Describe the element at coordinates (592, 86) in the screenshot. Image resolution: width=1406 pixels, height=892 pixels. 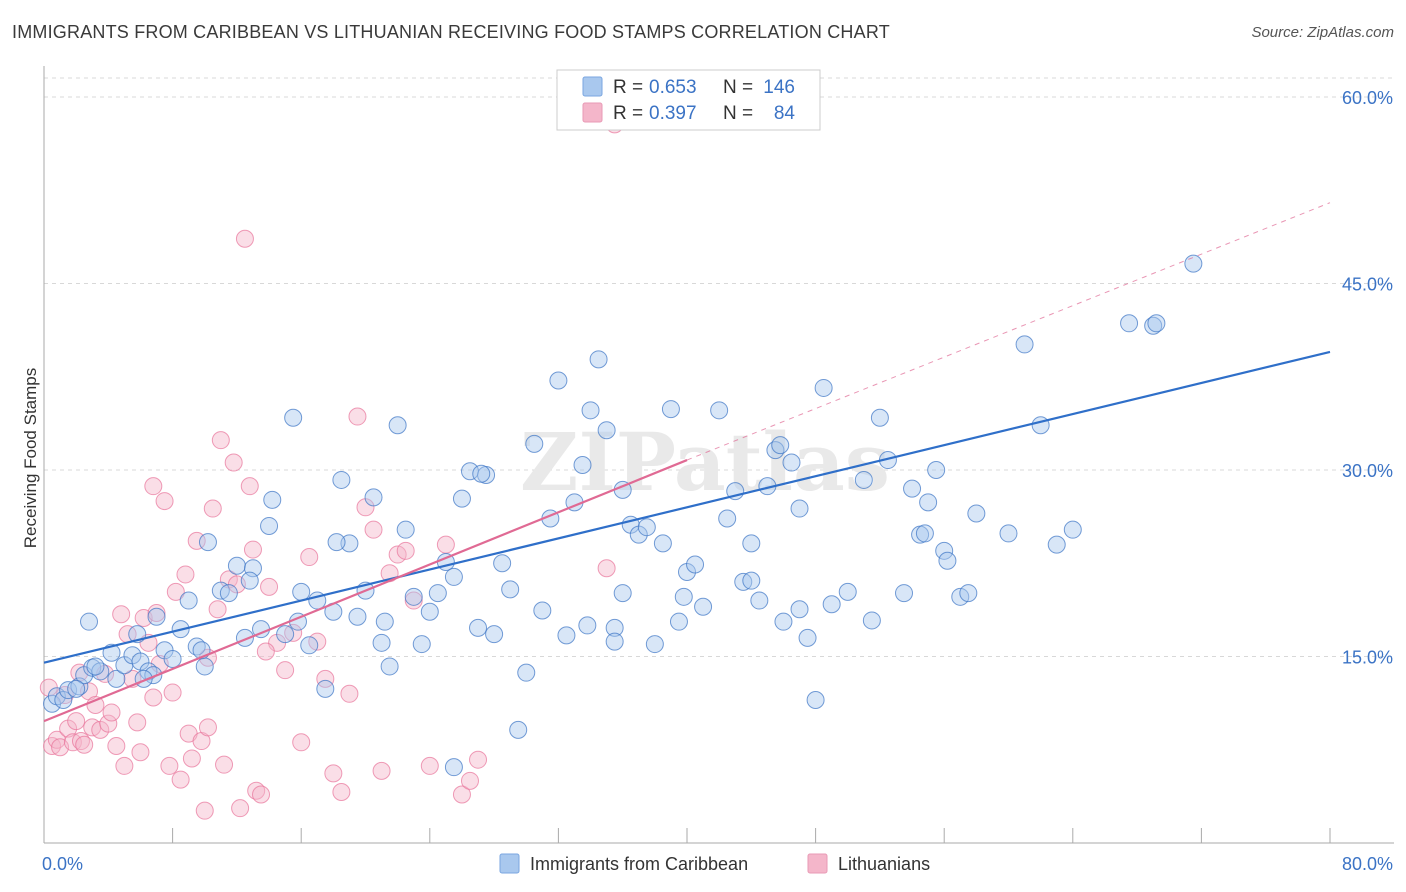
I see `legend-swatch-blue` at that location.